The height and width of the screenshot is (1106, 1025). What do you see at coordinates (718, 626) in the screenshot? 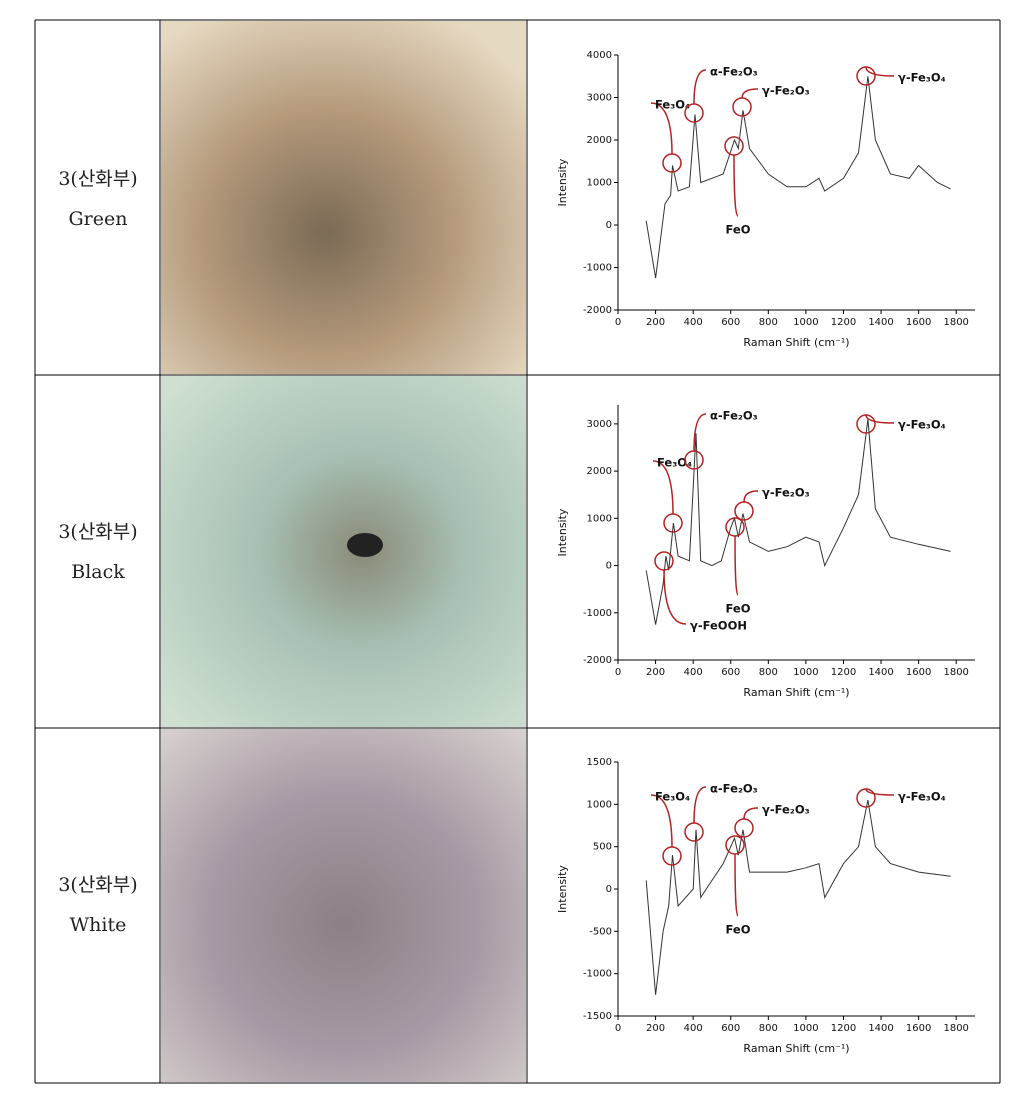
I see `peak-label: γ-FeOOH` at bounding box center [718, 626].